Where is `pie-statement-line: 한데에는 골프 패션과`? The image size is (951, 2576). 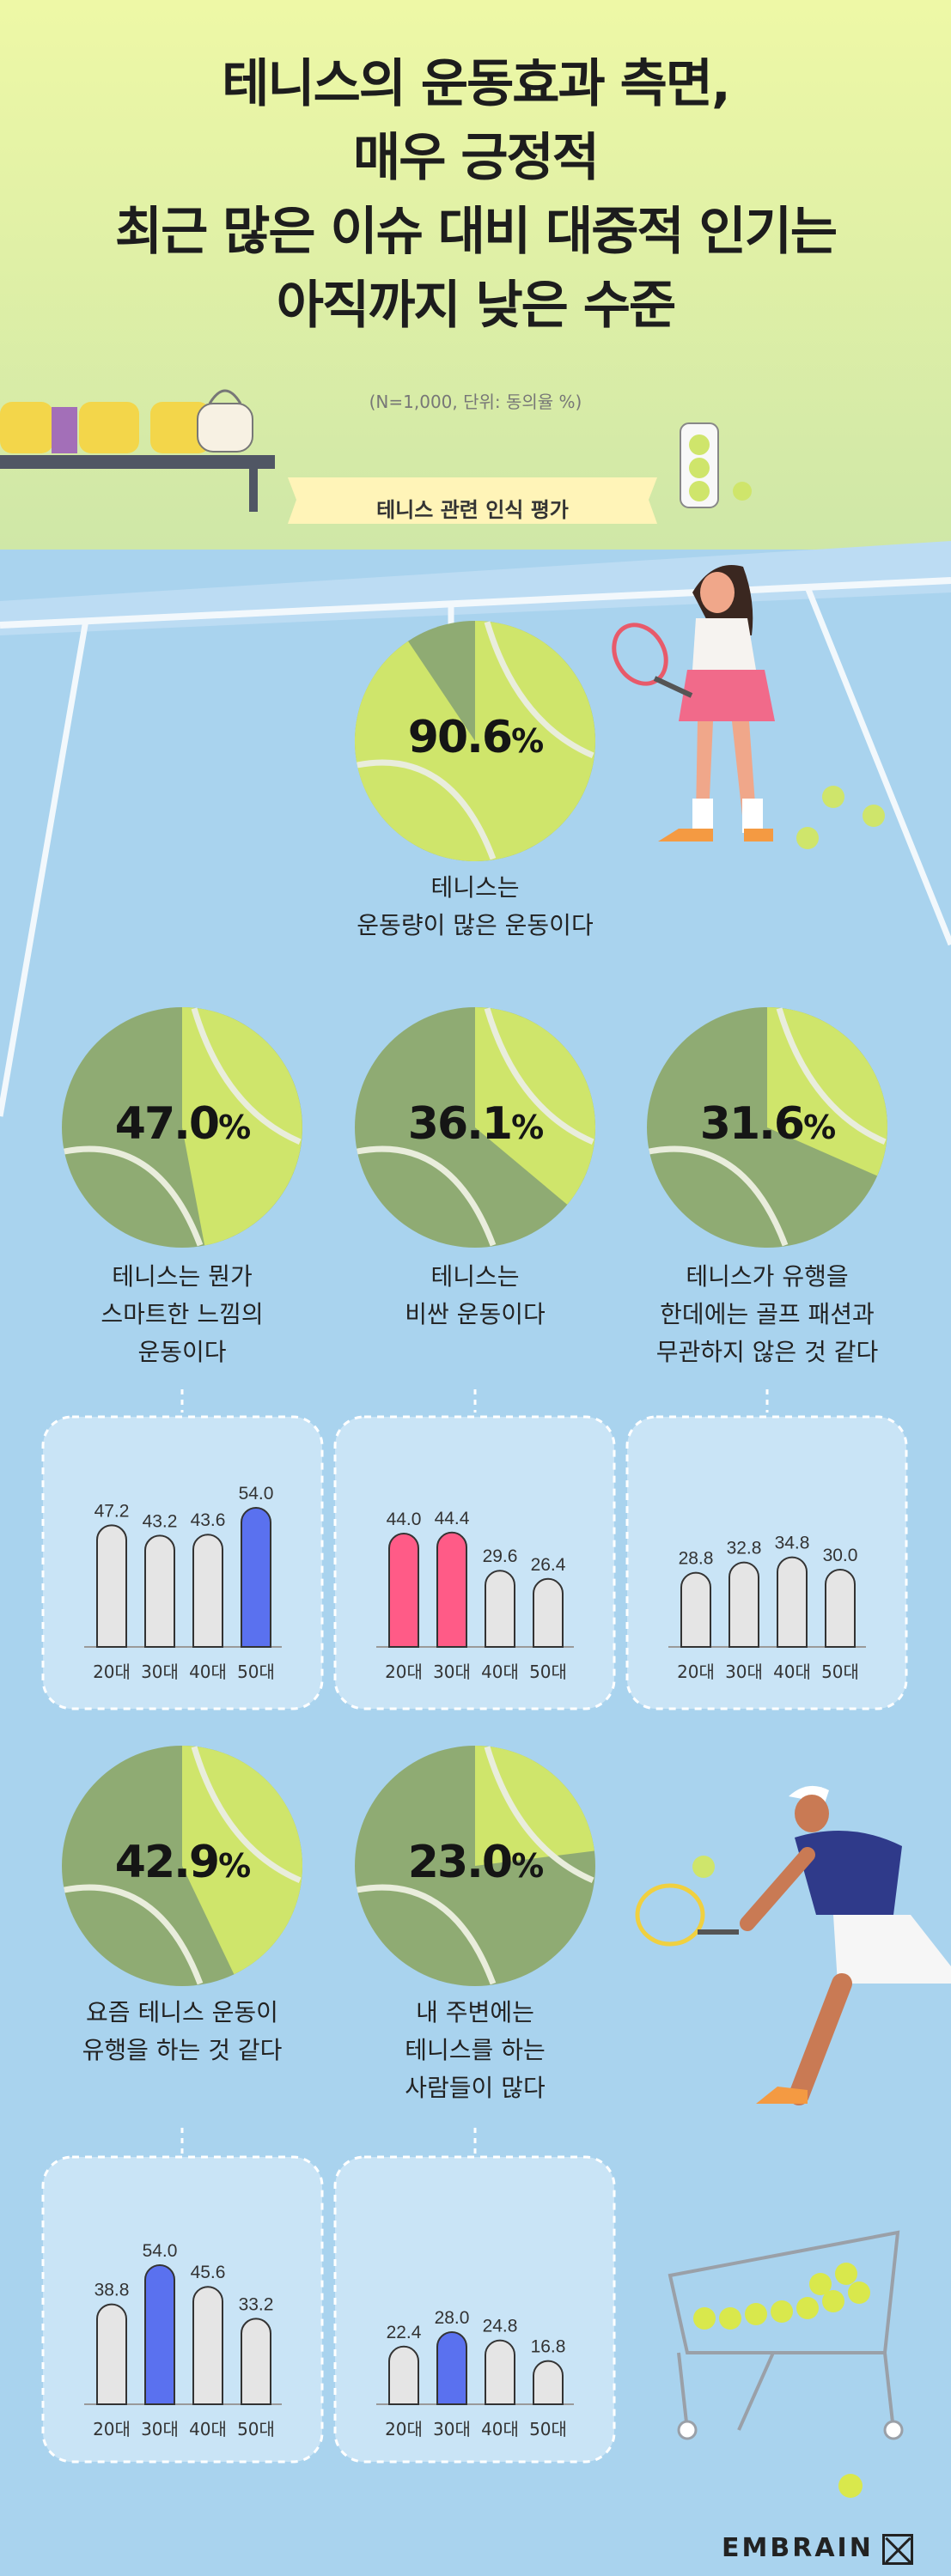 pie-statement-line: 한데에는 골프 패션과 is located at coordinates (767, 1314).